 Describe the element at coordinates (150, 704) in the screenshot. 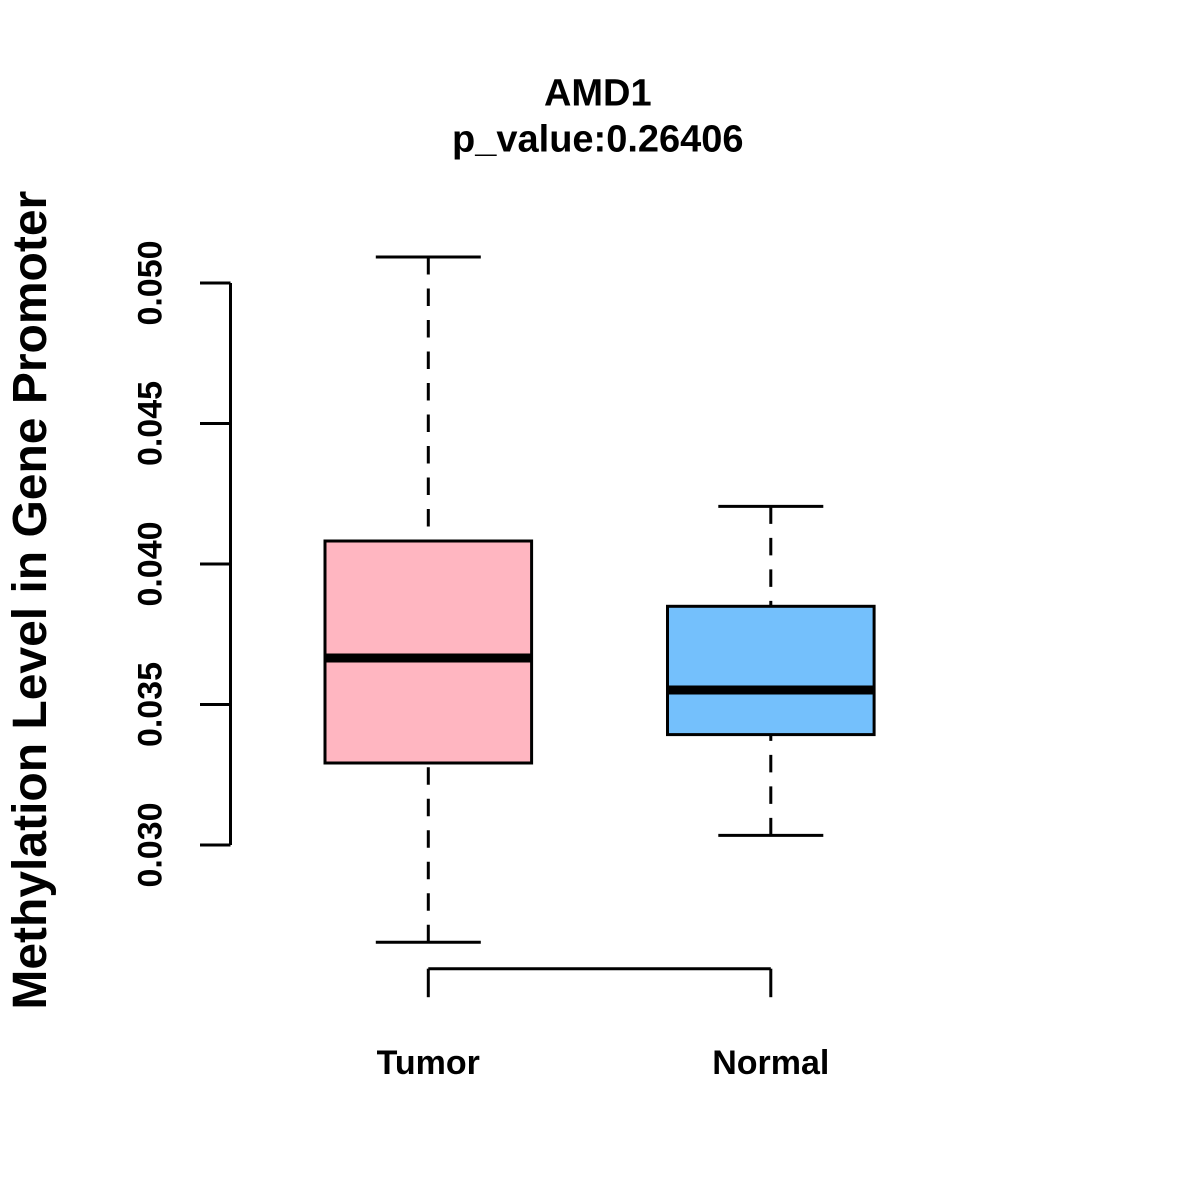

I see `svg-text: 0.035` at that location.